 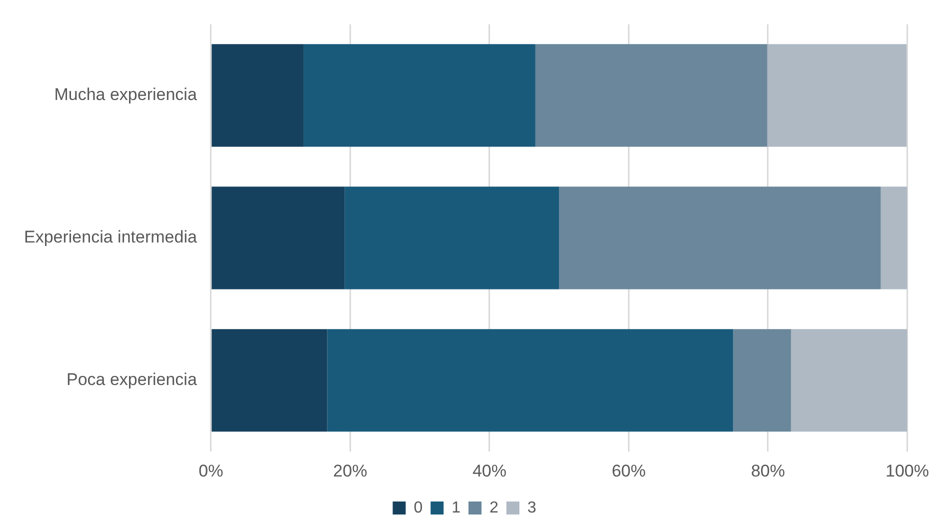 What do you see at coordinates (211, 470) in the screenshot?
I see `x-tick-label: 0%` at bounding box center [211, 470].